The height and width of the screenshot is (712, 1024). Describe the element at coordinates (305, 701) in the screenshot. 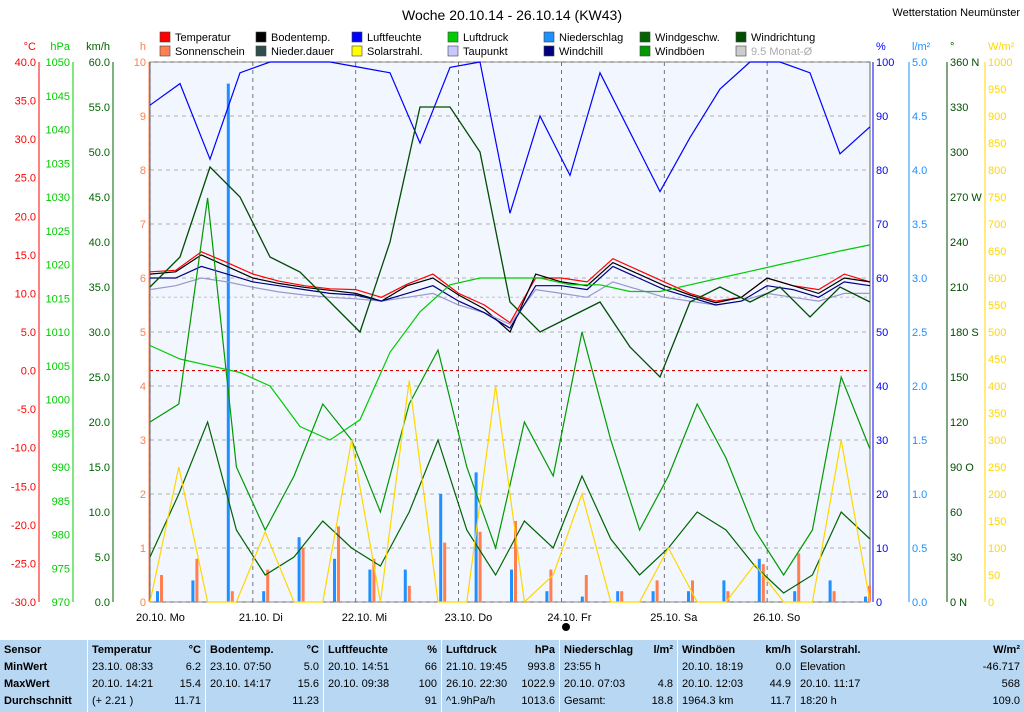

I see `stats-cell-value: 11.23` at that location.